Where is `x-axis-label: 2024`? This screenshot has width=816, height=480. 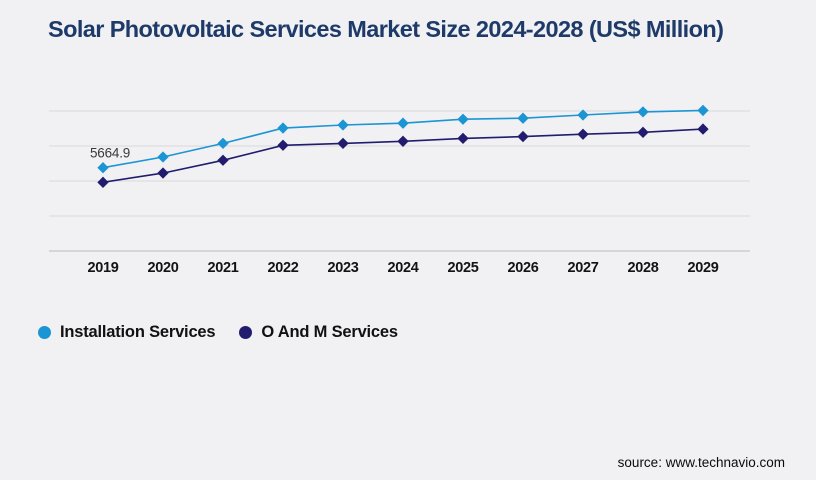
x-axis-label: 2024 is located at coordinates (402, 268).